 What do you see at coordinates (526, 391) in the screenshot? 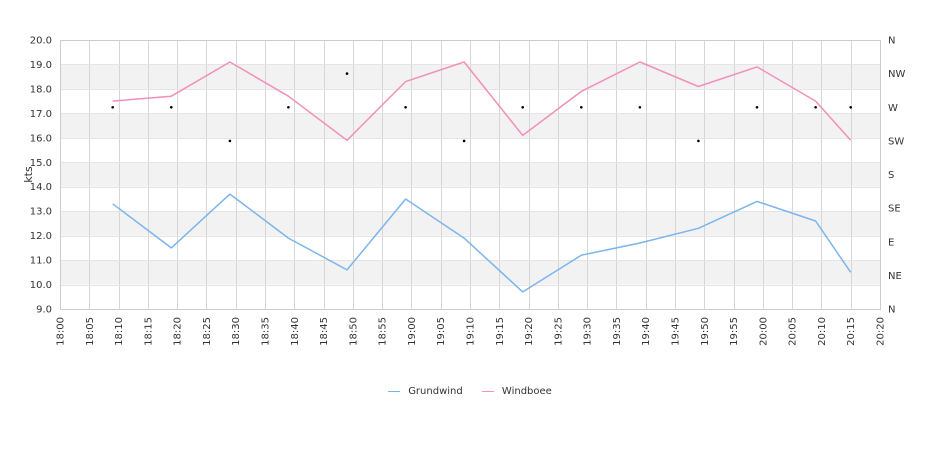
I see `legend-label-windboee: Windboee` at bounding box center [526, 391].